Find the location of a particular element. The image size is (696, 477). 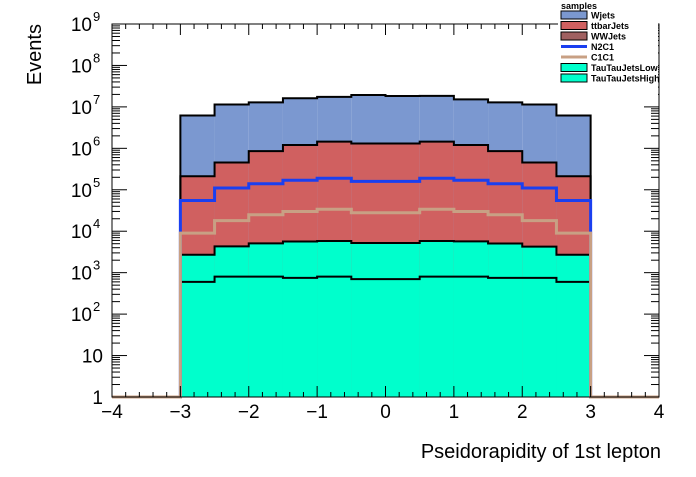

y-tick-label-1: 10 is located at coordinates (92, 357).